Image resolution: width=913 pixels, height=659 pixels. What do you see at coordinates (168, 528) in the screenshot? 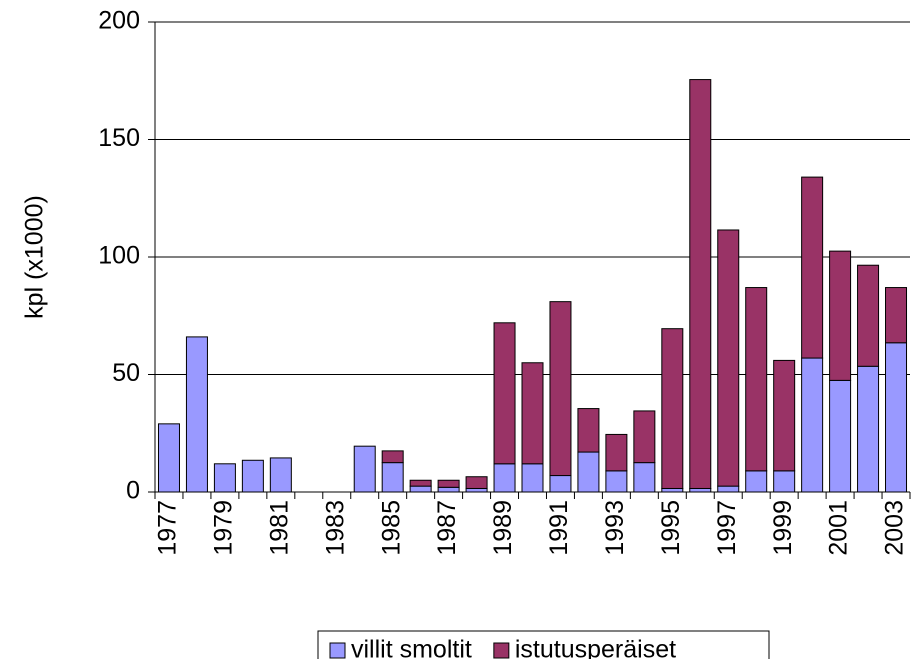
I see `x-tick-label: 1977` at bounding box center [168, 528].